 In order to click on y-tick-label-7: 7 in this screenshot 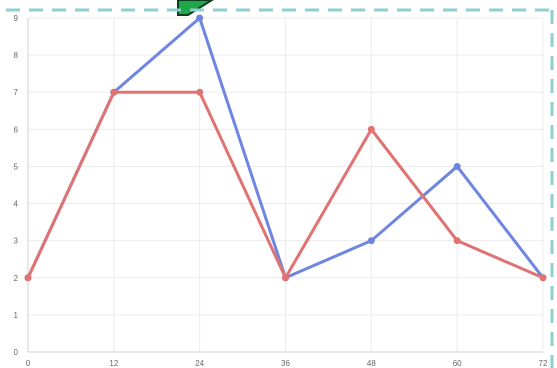, I will do `click(16, 92)`.